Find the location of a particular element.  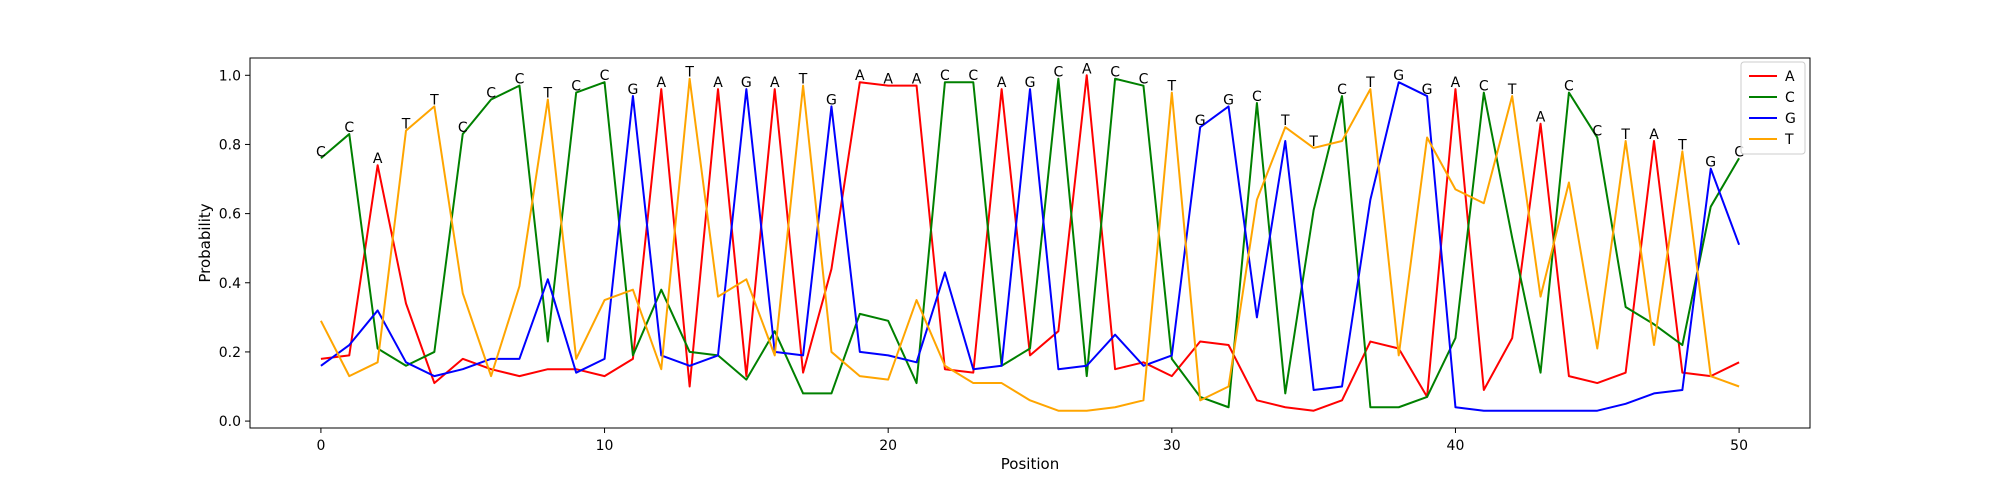

y-tick-label: 0.6 is located at coordinates (230, 215).